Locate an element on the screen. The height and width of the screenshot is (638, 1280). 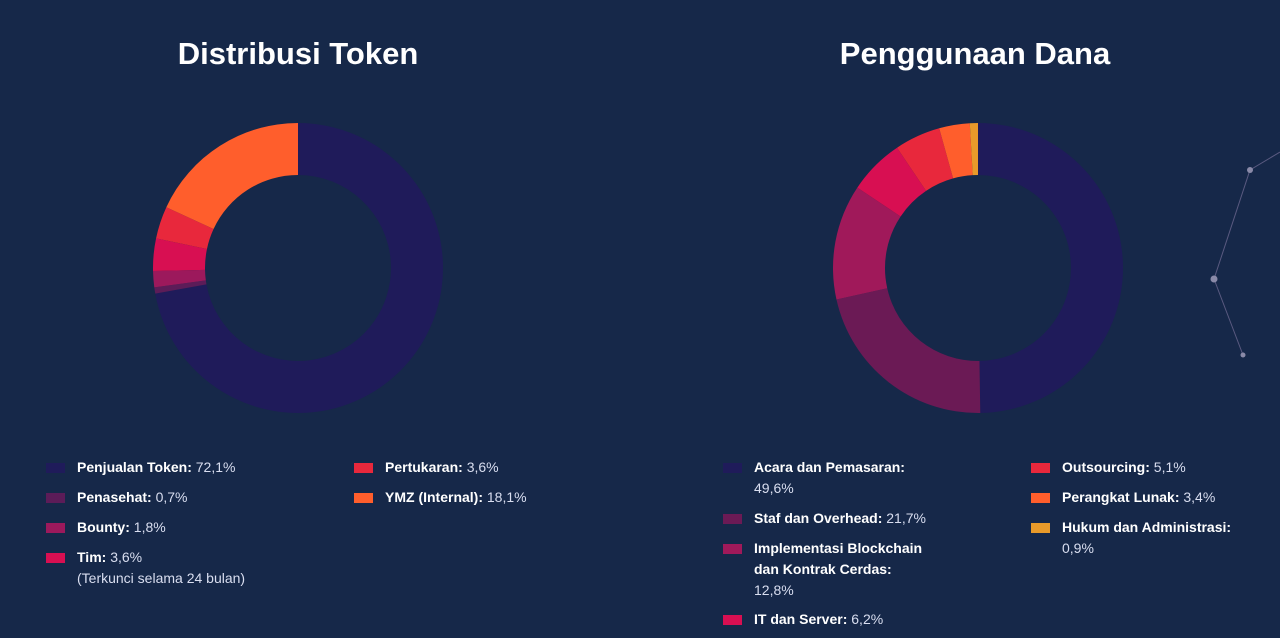
legend-item-penasehat: Penasehat: 0,7% is located at coordinates (171, 497).